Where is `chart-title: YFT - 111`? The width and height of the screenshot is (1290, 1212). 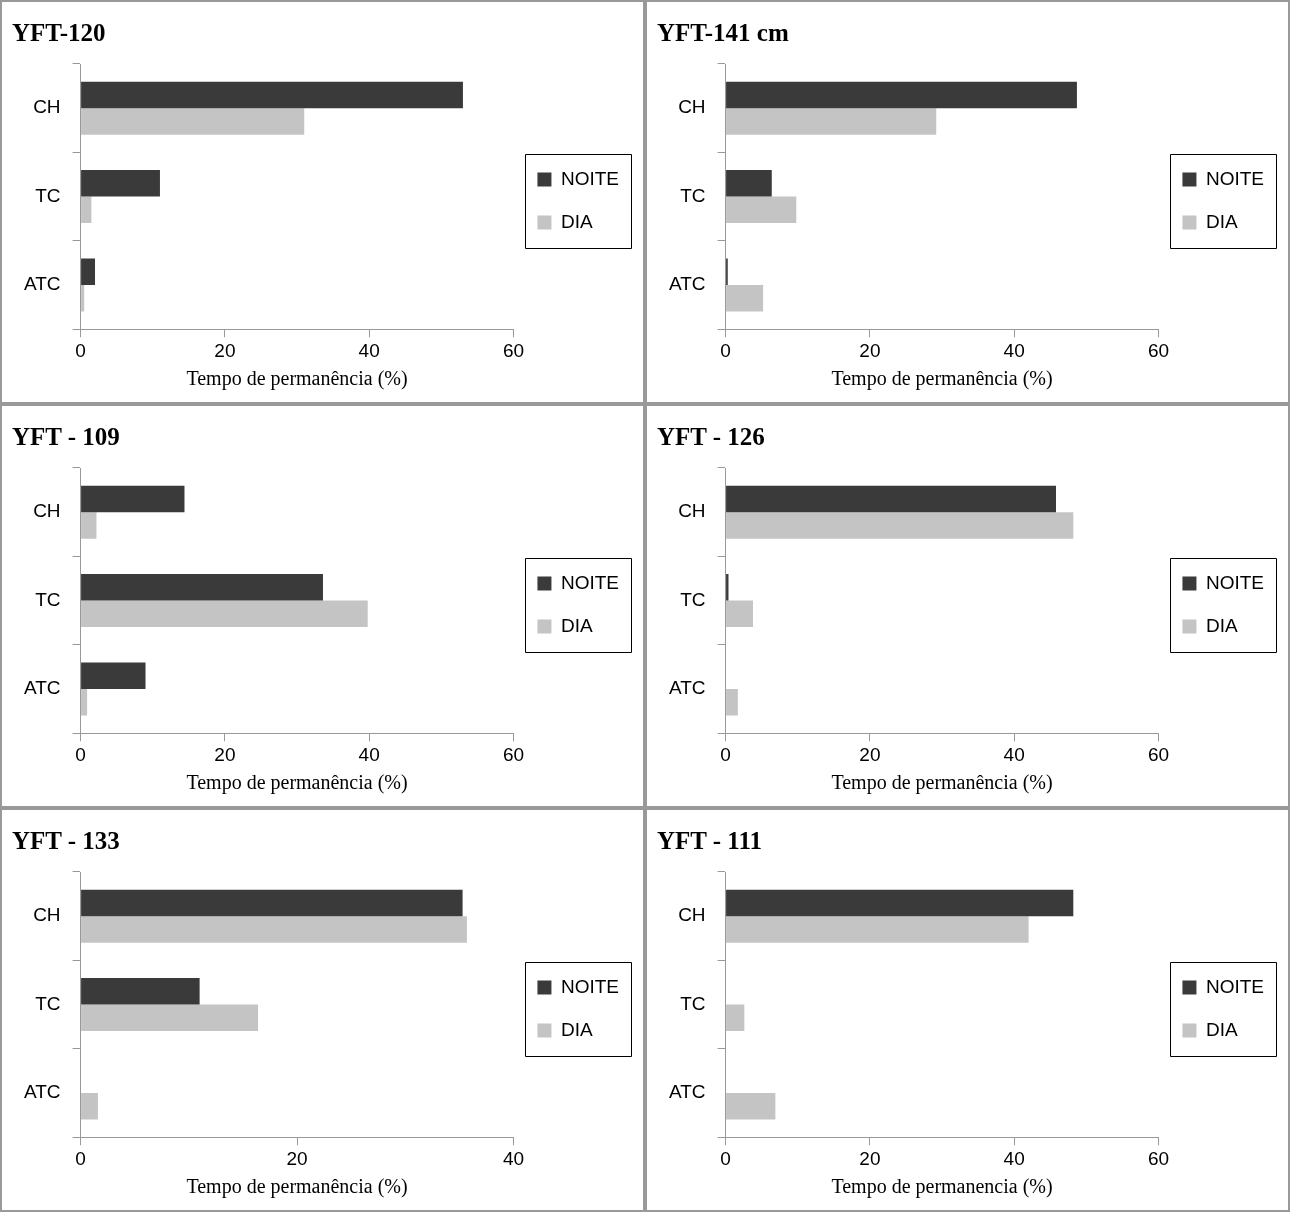 chart-title: YFT - 111 is located at coordinates (710, 841).